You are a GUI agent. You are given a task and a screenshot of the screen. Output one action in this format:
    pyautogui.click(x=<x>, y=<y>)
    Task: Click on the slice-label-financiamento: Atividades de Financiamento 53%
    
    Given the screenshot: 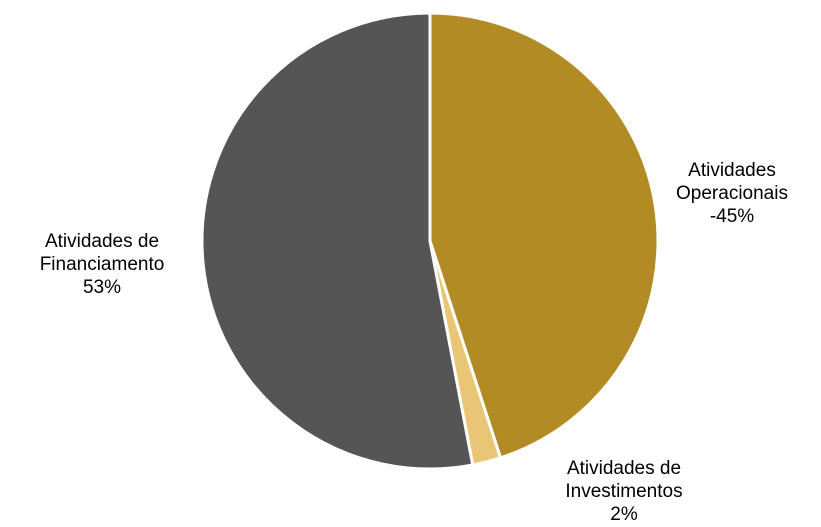 What is the action you would take?
    pyautogui.click(x=102, y=264)
    